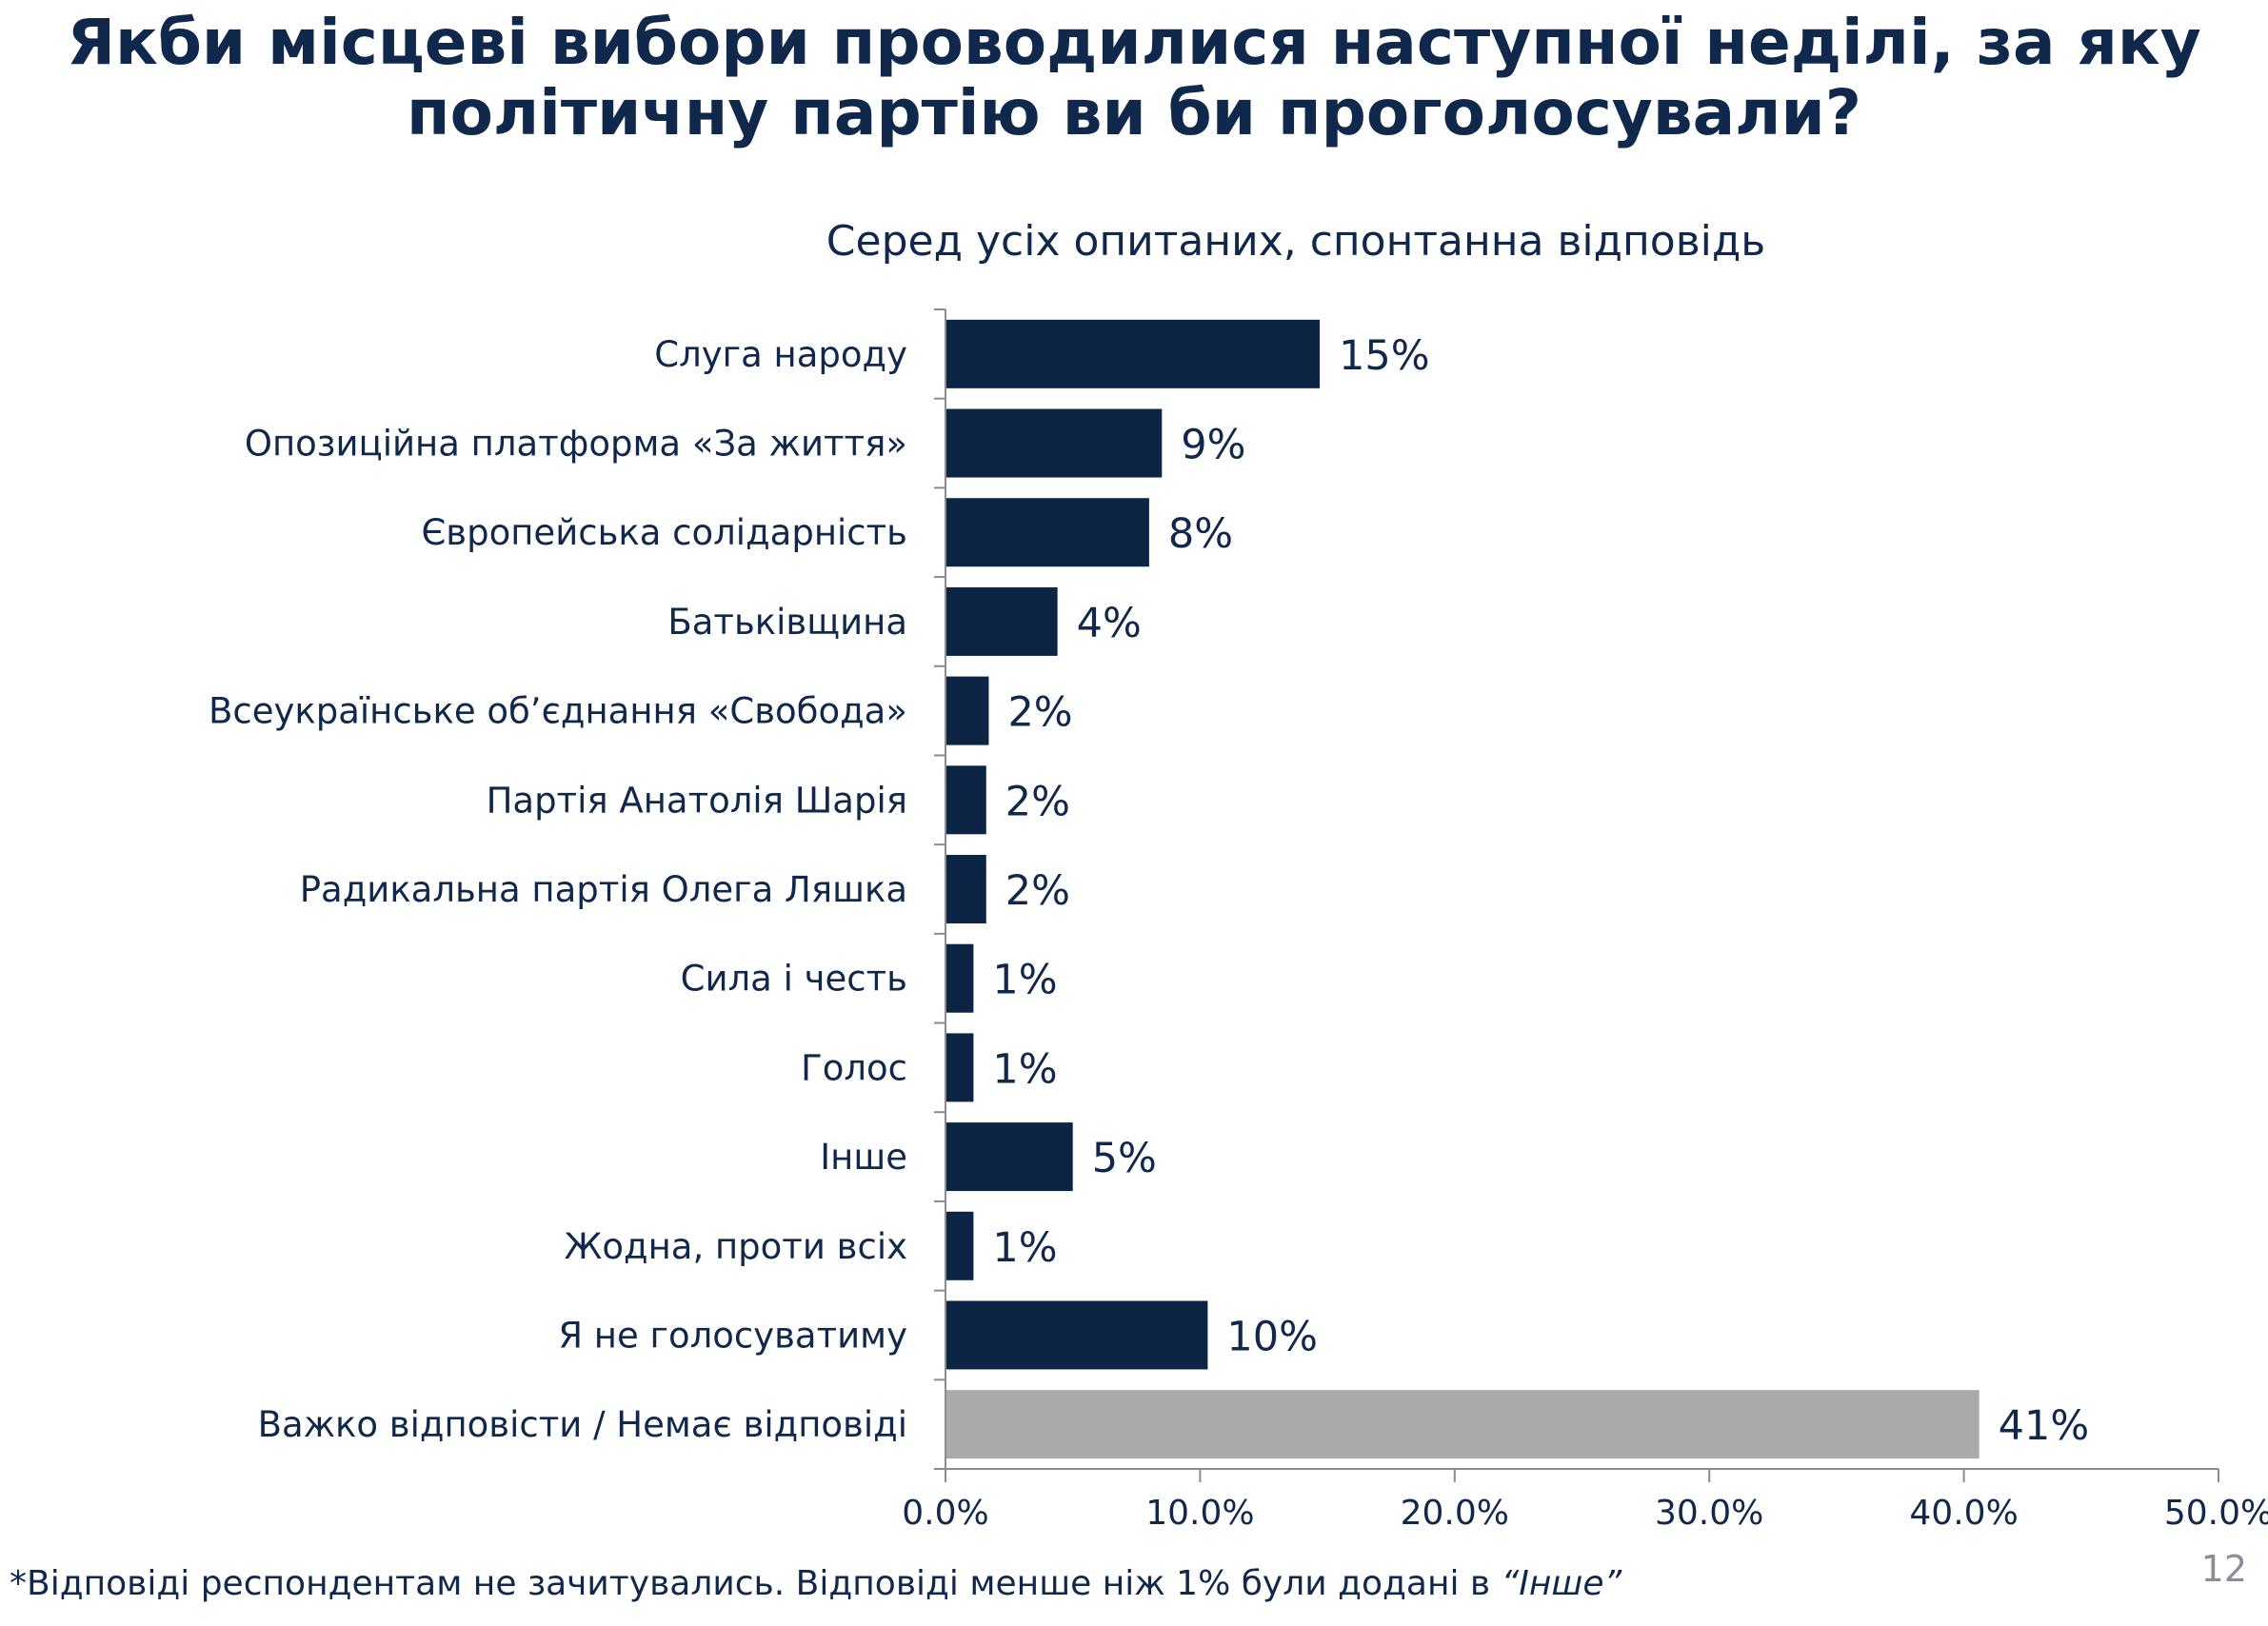 The image size is (2268, 1626). I want to click on category-label: Всеукраїнське об’єднання «Свобода», so click(558, 711).